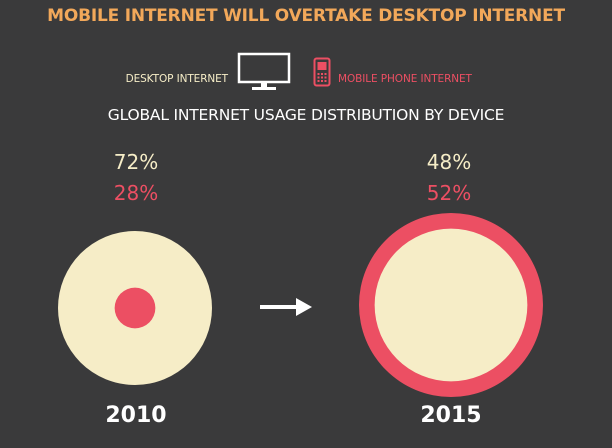 The width and height of the screenshot is (612, 448). Describe the element at coordinates (264, 71) in the screenshot. I see `desktop-monitor-icon` at that location.